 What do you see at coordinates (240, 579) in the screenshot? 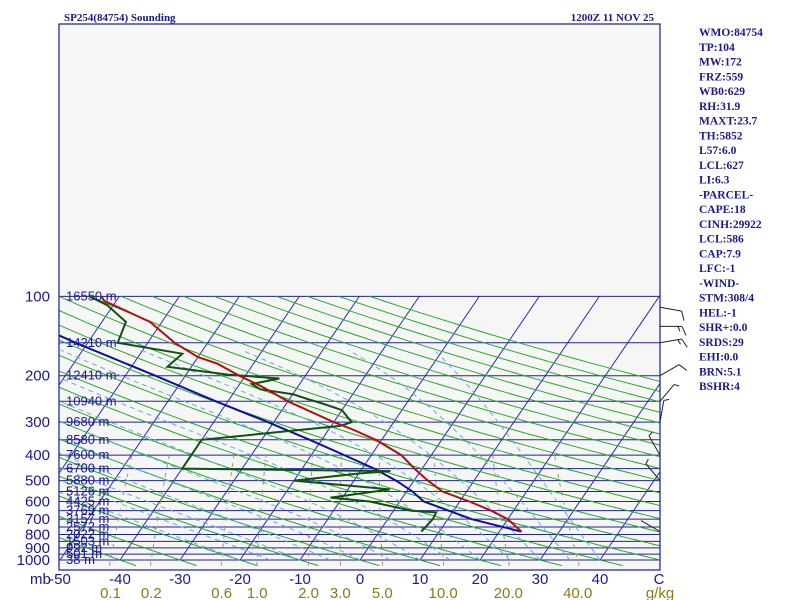
I see `temperature-tick-label: -20` at bounding box center [240, 579].